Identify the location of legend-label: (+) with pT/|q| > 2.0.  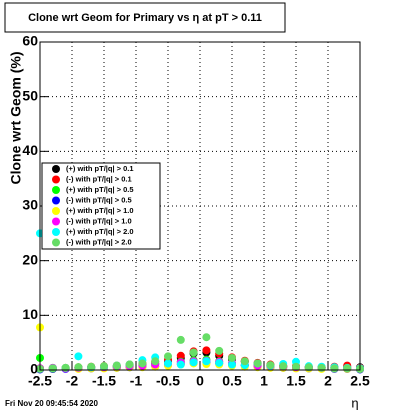
(100, 231).